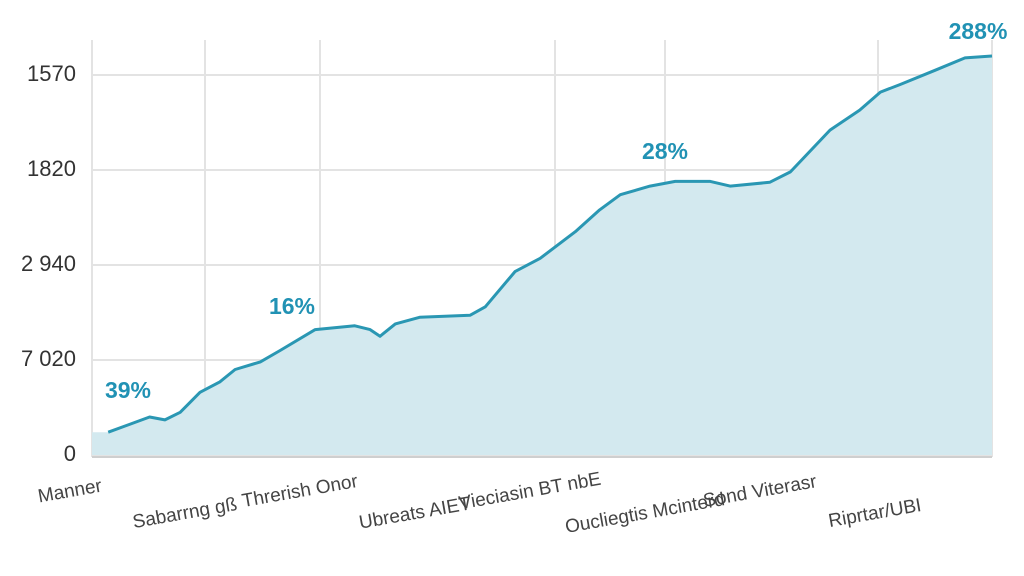 The width and height of the screenshot is (1024, 576). What do you see at coordinates (185, 513) in the screenshot?
I see `x-tick-label: Sabarrng gß` at bounding box center [185, 513].